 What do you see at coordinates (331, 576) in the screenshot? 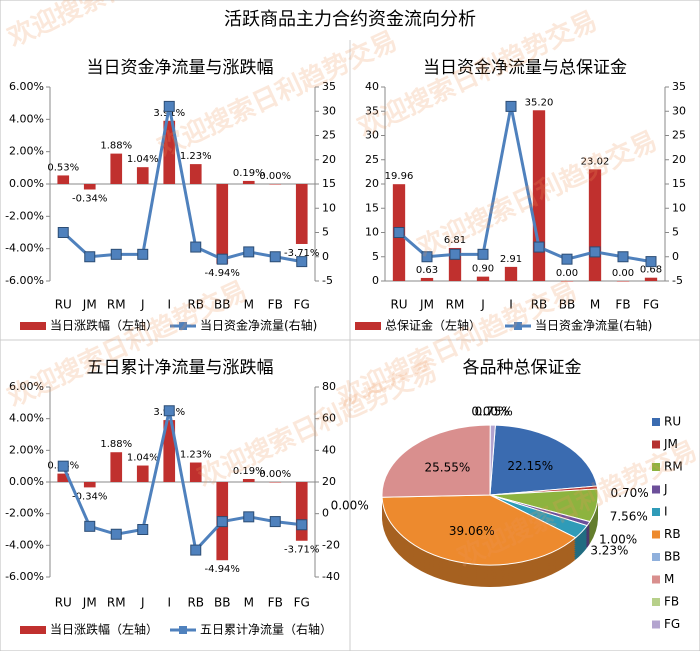
I see `y2-tick-label: -40` at bounding box center [331, 576].